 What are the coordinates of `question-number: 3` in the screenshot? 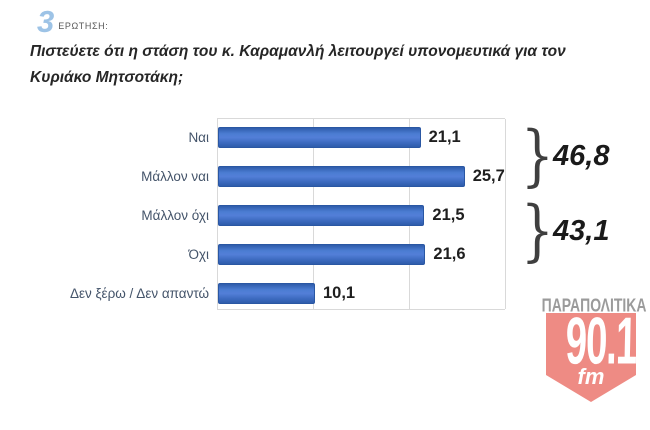 It's located at (45, 21).